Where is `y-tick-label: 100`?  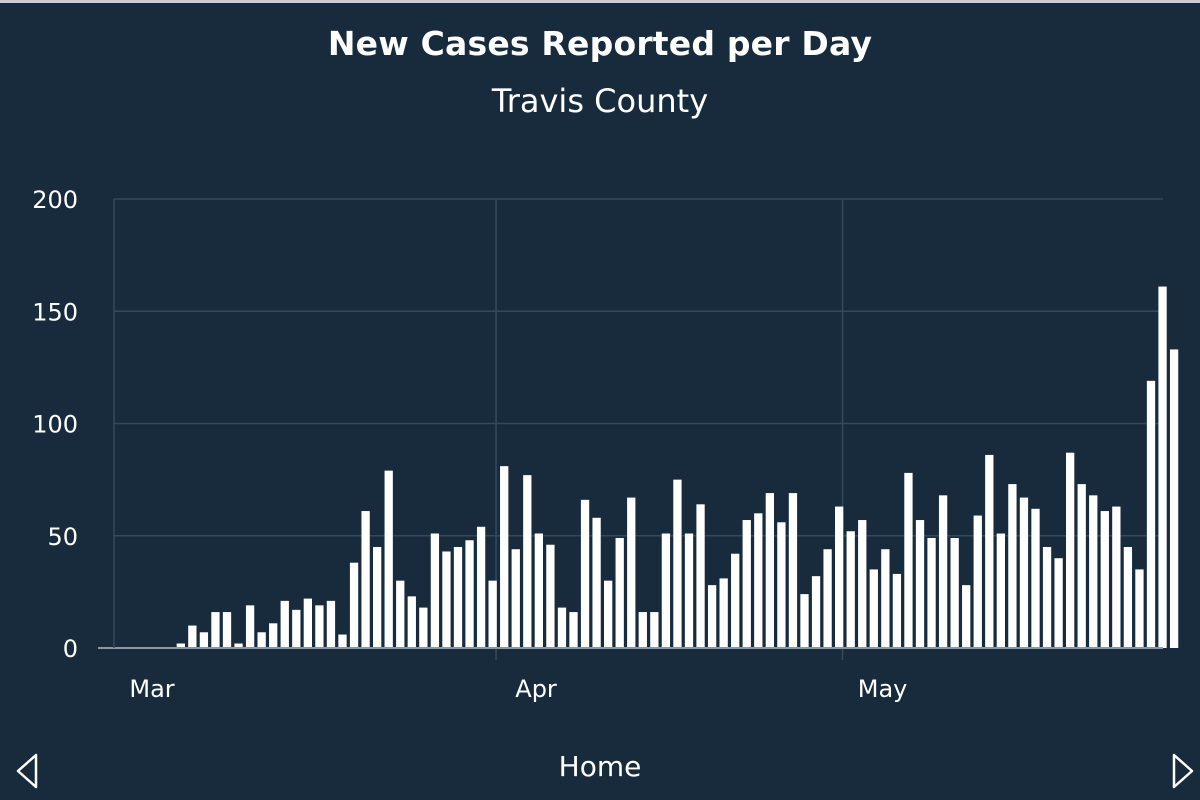 y-tick-label: 100 is located at coordinates (55, 425).